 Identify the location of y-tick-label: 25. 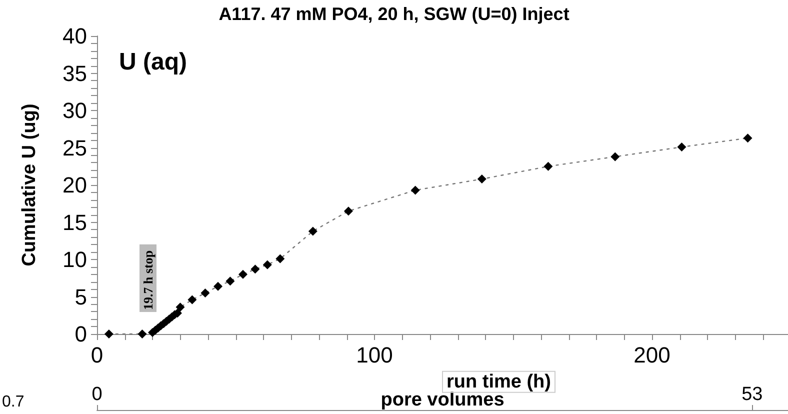
(74, 147).